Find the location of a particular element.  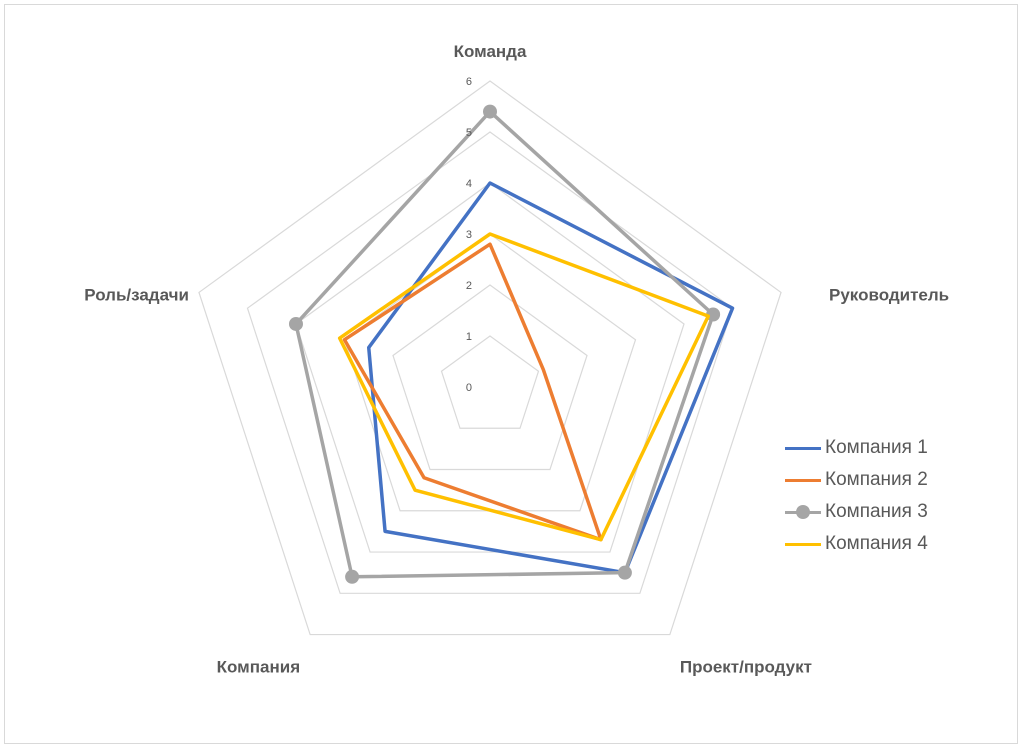

tick-label: 2 is located at coordinates (469, 286).